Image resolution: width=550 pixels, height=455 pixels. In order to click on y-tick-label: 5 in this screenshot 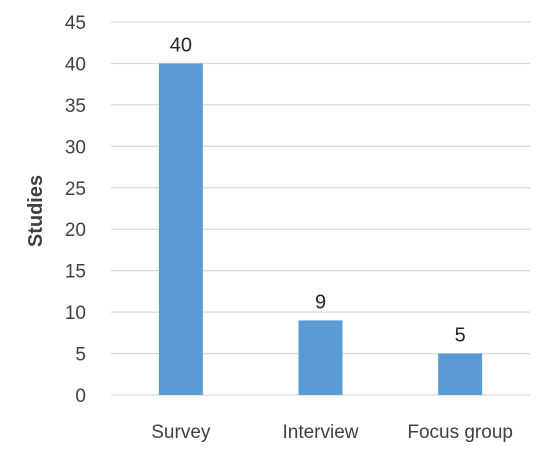, I will do `click(80, 355)`.